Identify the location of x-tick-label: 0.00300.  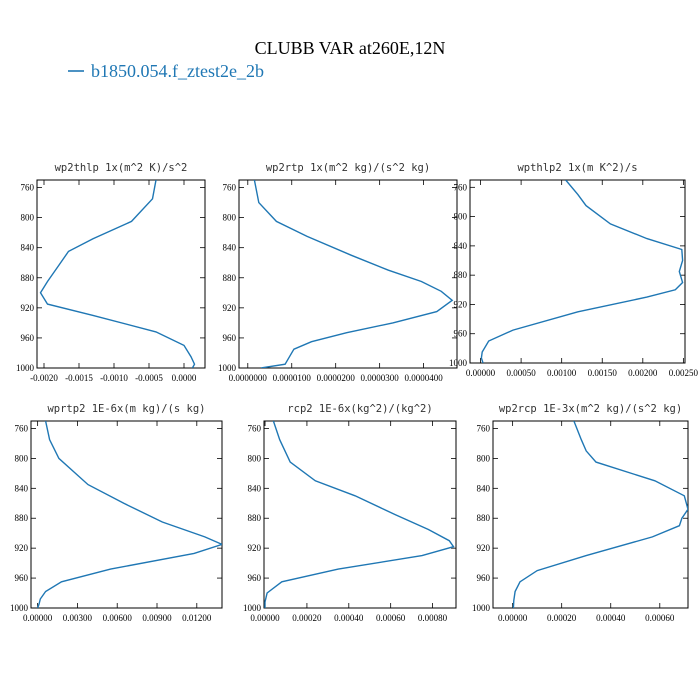
(78, 618).